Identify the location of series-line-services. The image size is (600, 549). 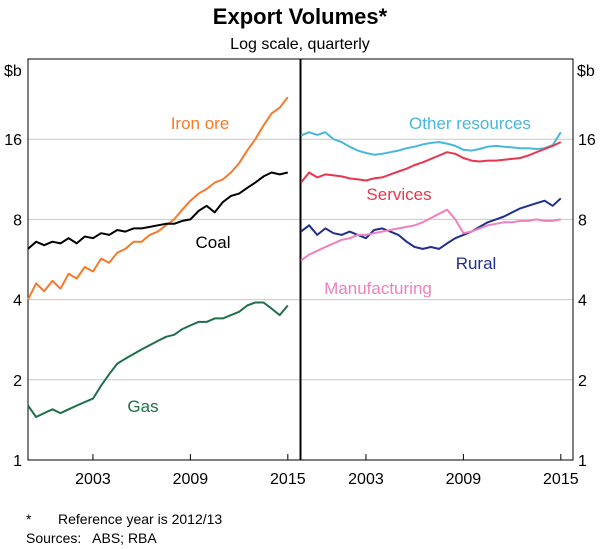
(431, 162).